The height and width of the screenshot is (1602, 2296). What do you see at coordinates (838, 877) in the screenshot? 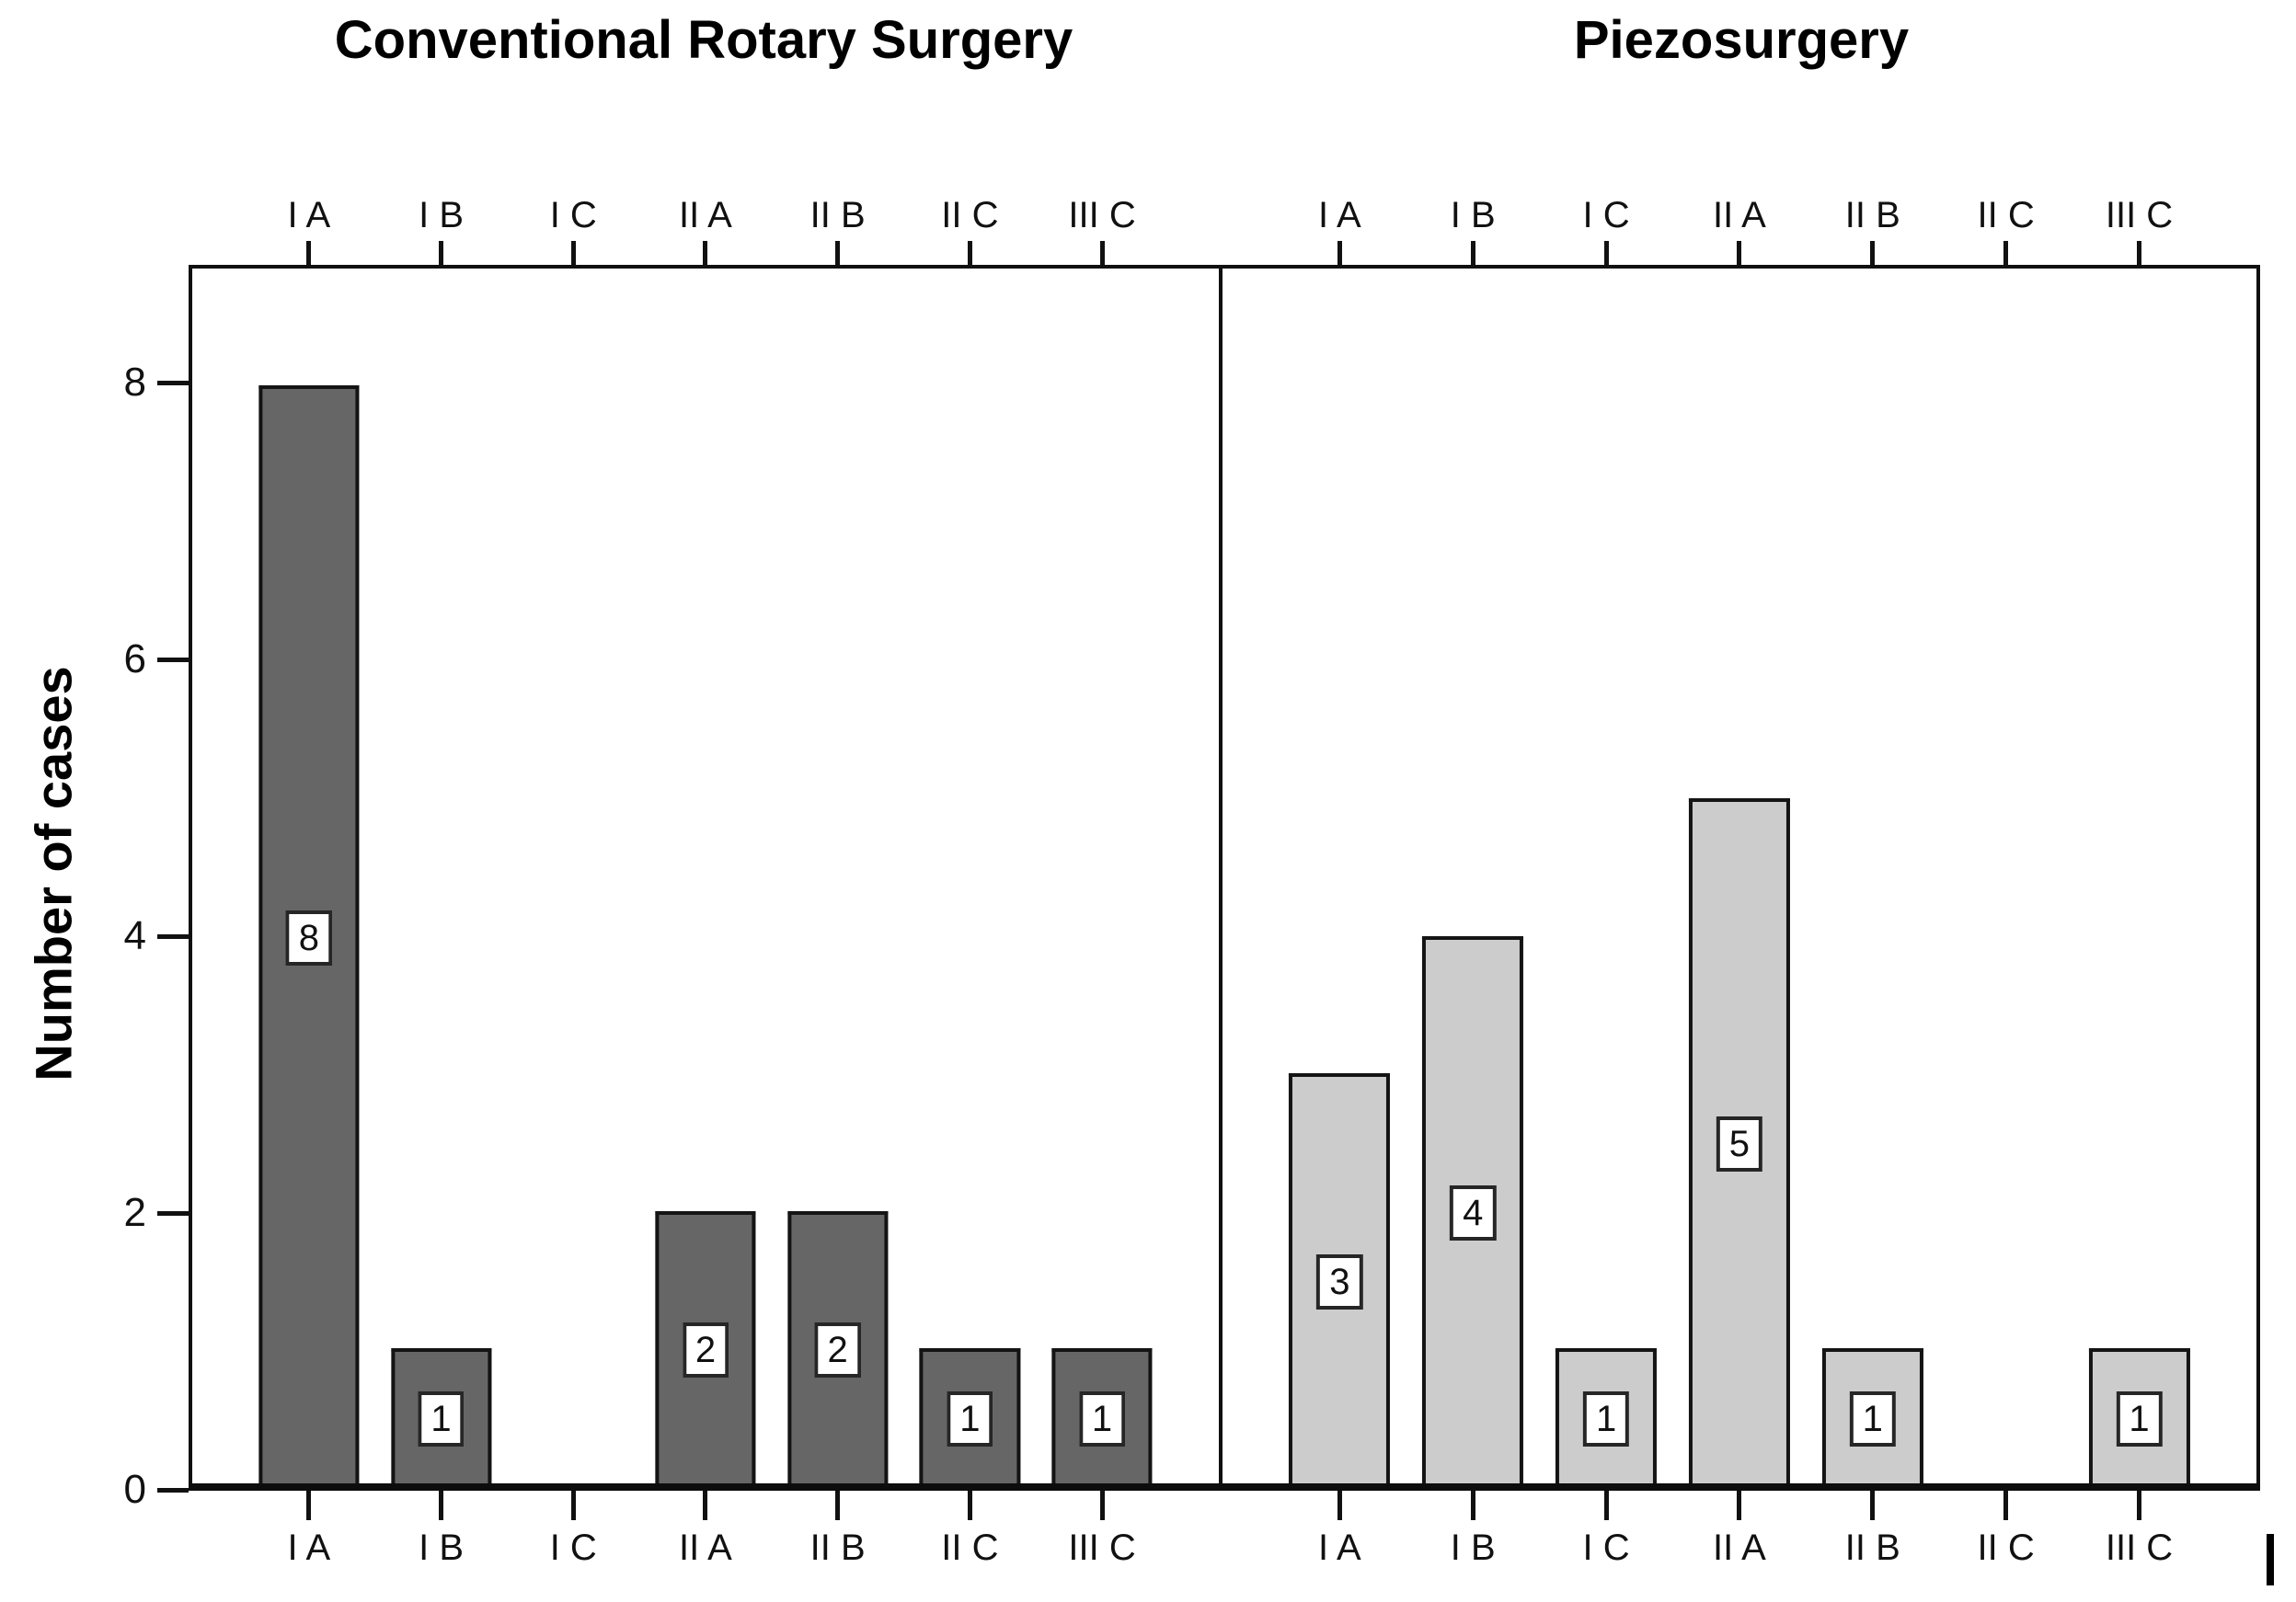
I see `category-column: 2` at bounding box center [838, 877].